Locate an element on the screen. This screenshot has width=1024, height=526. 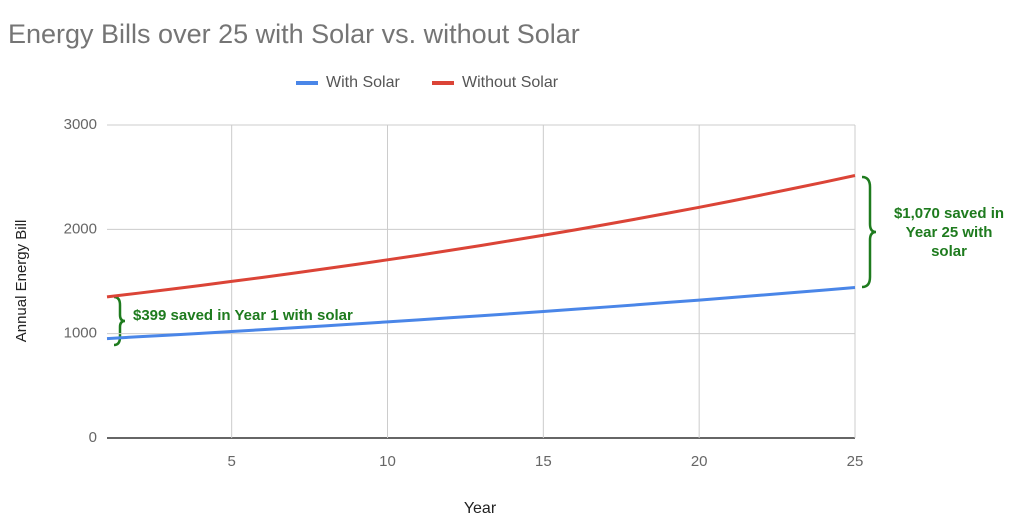
x-tick-label: 10 is located at coordinates (387, 461).